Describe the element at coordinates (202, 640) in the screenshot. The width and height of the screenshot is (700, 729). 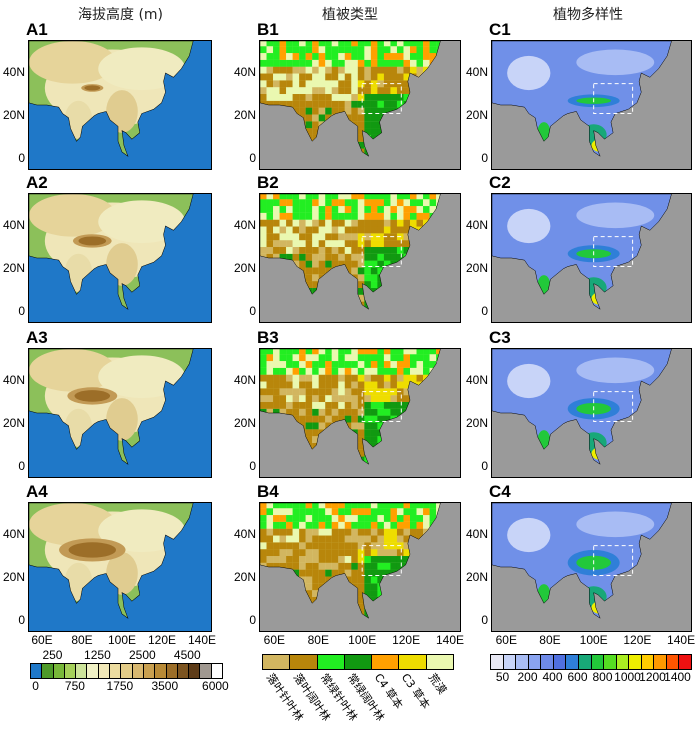
I see `x-tick-label: 140E` at that location.